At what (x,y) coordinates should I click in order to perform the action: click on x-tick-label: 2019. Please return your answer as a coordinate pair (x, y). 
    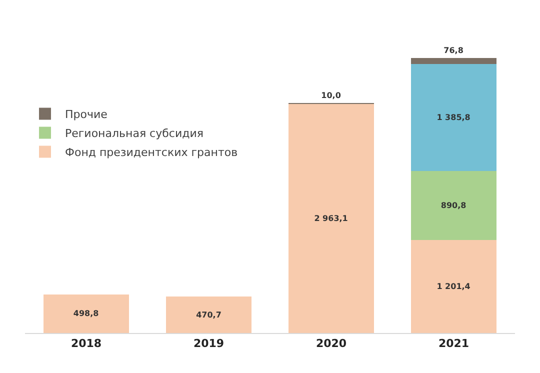
    Looking at the image, I should click on (208, 343).